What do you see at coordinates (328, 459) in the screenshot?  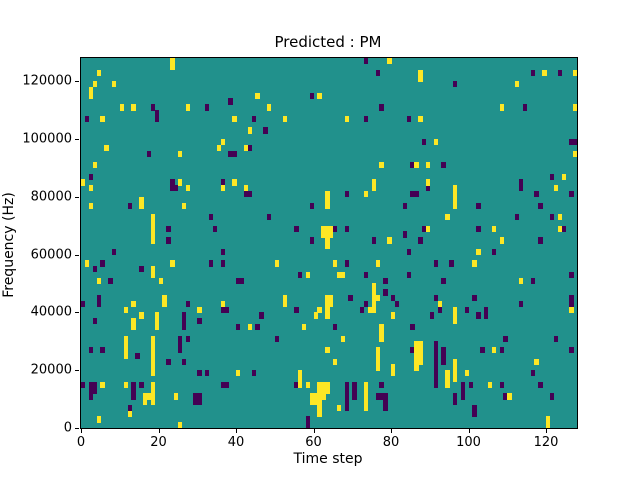 I see `x-axis-label: Time step` at bounding box center [328, 459].